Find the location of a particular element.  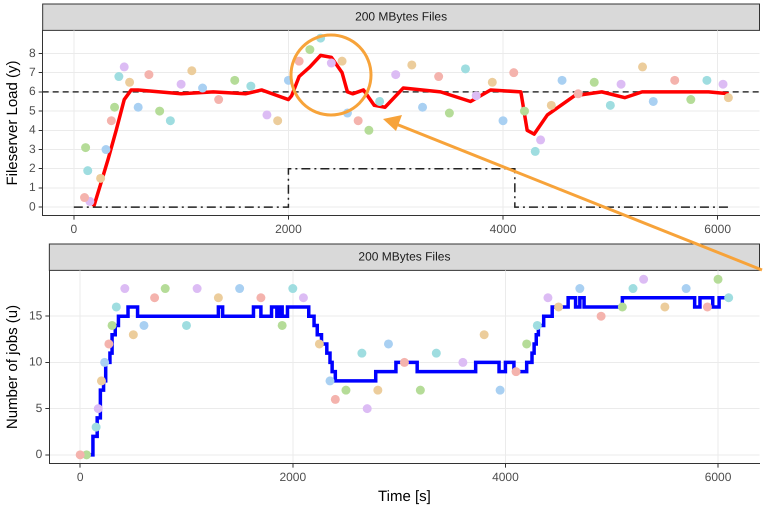

y-axis-title: Number of jobs (u) is located at coordinates (13, 367).